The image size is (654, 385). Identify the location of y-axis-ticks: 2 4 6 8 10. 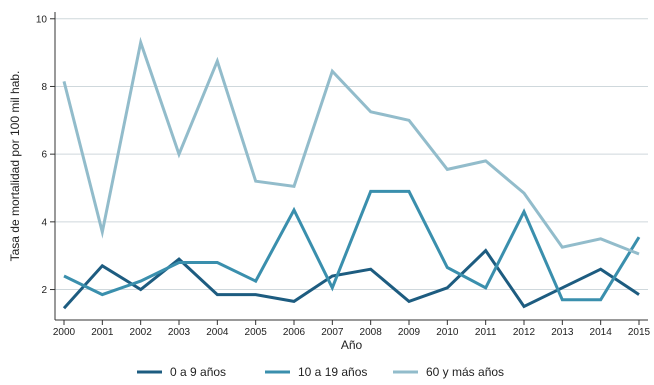
(45, 155).